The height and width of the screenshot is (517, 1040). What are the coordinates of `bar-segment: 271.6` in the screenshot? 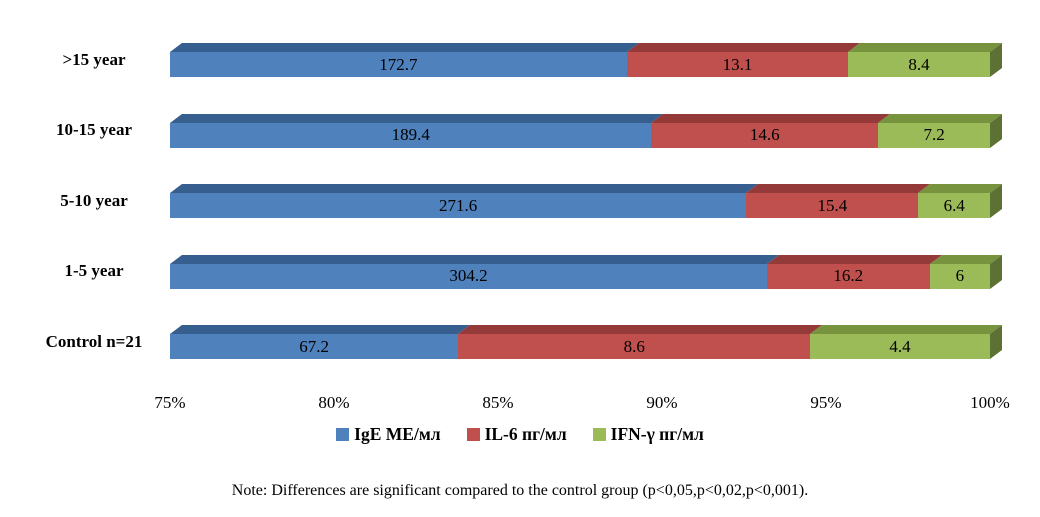 It's located at (458, 206).